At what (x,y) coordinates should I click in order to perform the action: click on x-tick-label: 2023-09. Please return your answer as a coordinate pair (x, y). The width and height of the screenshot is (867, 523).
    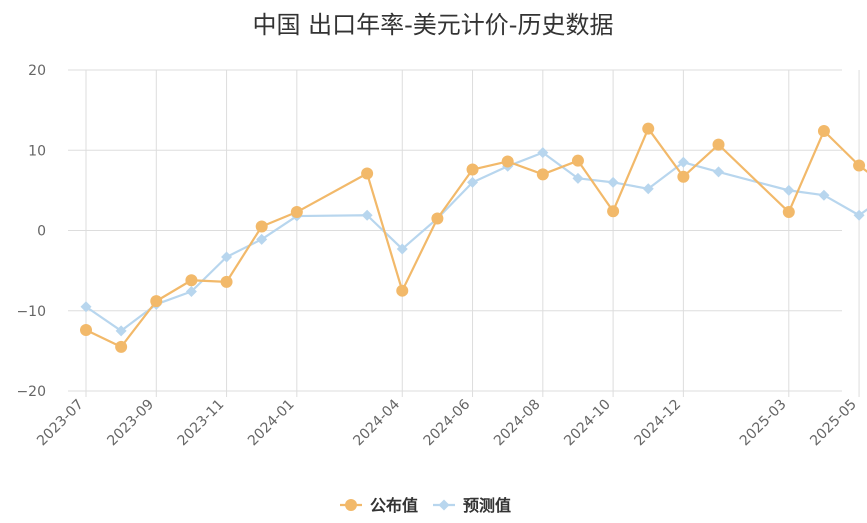
    Looking at the image, I should click on (130, 423).